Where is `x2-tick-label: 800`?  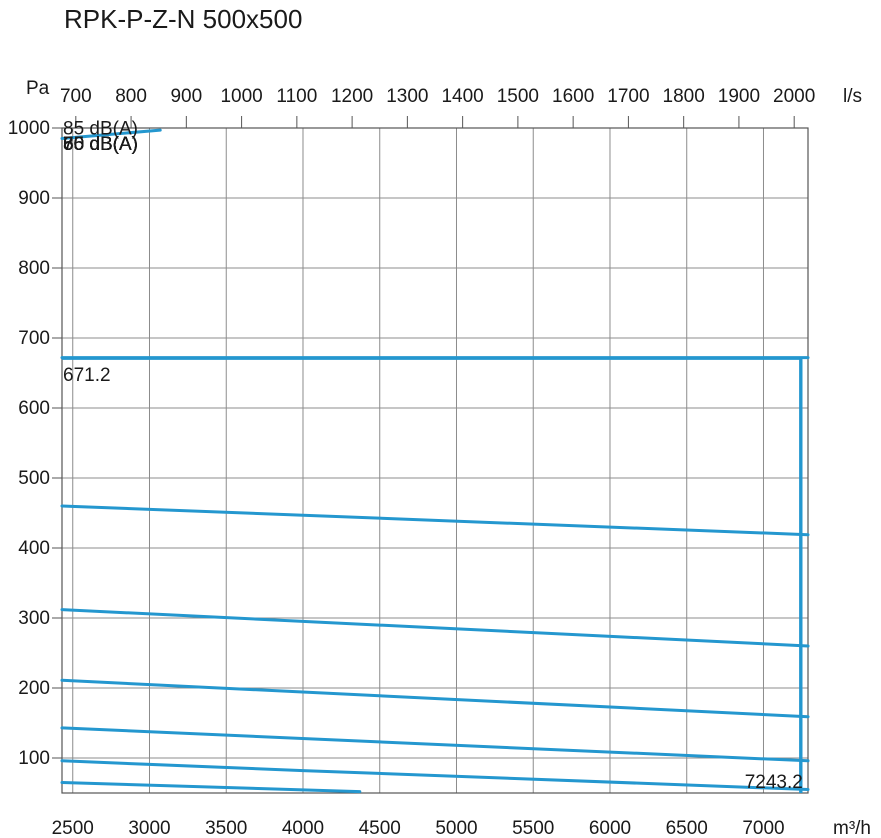 x2-tick-label: 800 is located at coordinates (131, 96).